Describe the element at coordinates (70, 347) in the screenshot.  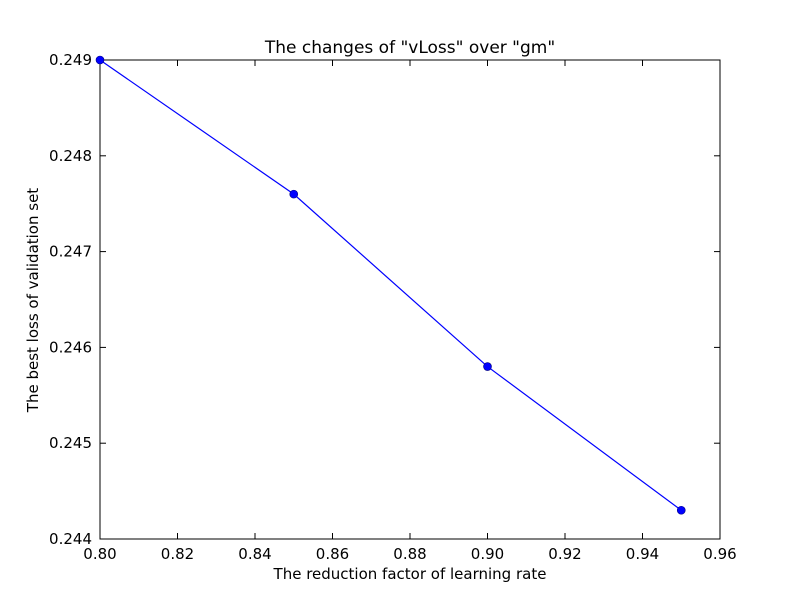
I see `y-tick-label: 0.246` at that location.